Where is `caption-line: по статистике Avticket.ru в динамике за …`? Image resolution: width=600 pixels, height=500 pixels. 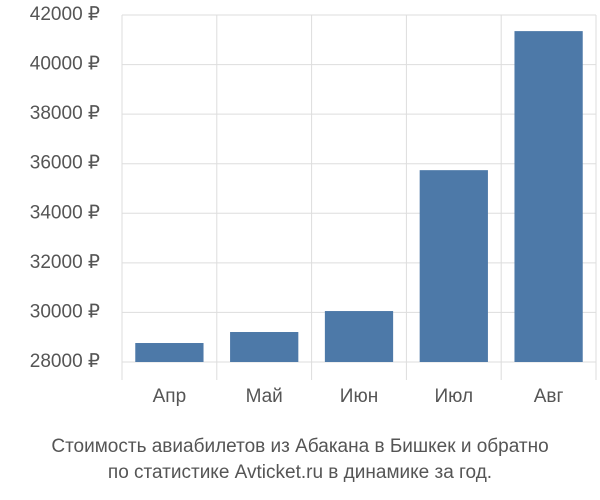
caption-line: по статистике Avticket.ru в динамике за … is located at coordinates (300, 472).